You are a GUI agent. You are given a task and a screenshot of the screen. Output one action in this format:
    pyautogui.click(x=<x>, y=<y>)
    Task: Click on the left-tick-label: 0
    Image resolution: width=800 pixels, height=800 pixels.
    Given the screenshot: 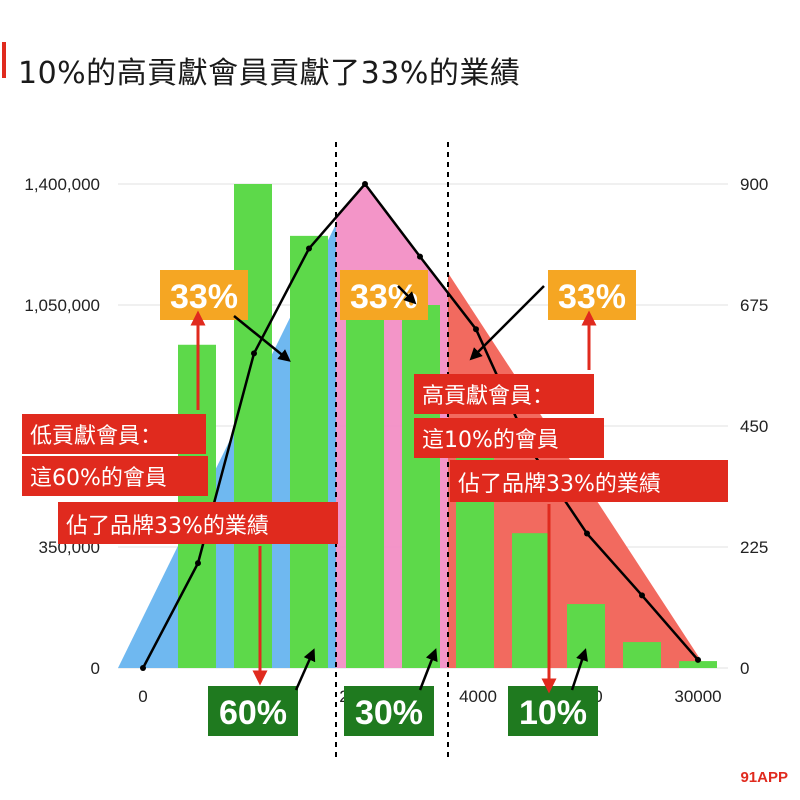 What is the action you would take?
    pyautogui.click(x=95, y=668)
    